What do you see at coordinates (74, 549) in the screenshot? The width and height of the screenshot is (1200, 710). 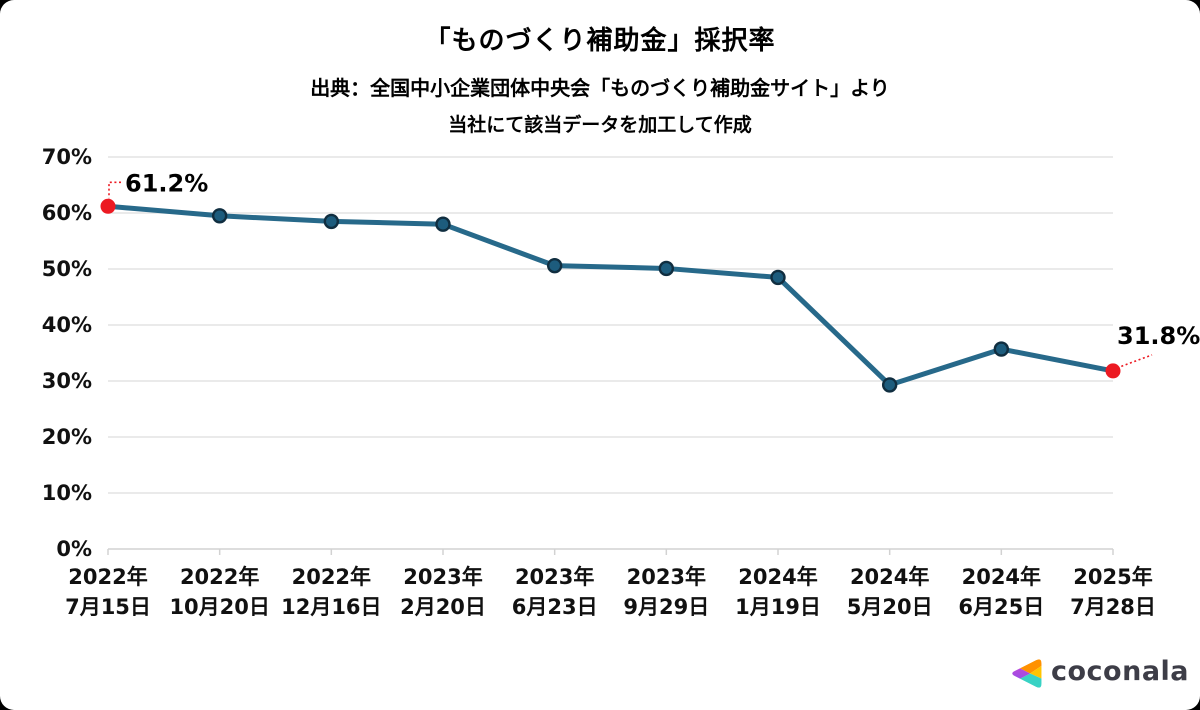 I see `y-axis-tick-label: 0%` at bounding box center [74, 549].